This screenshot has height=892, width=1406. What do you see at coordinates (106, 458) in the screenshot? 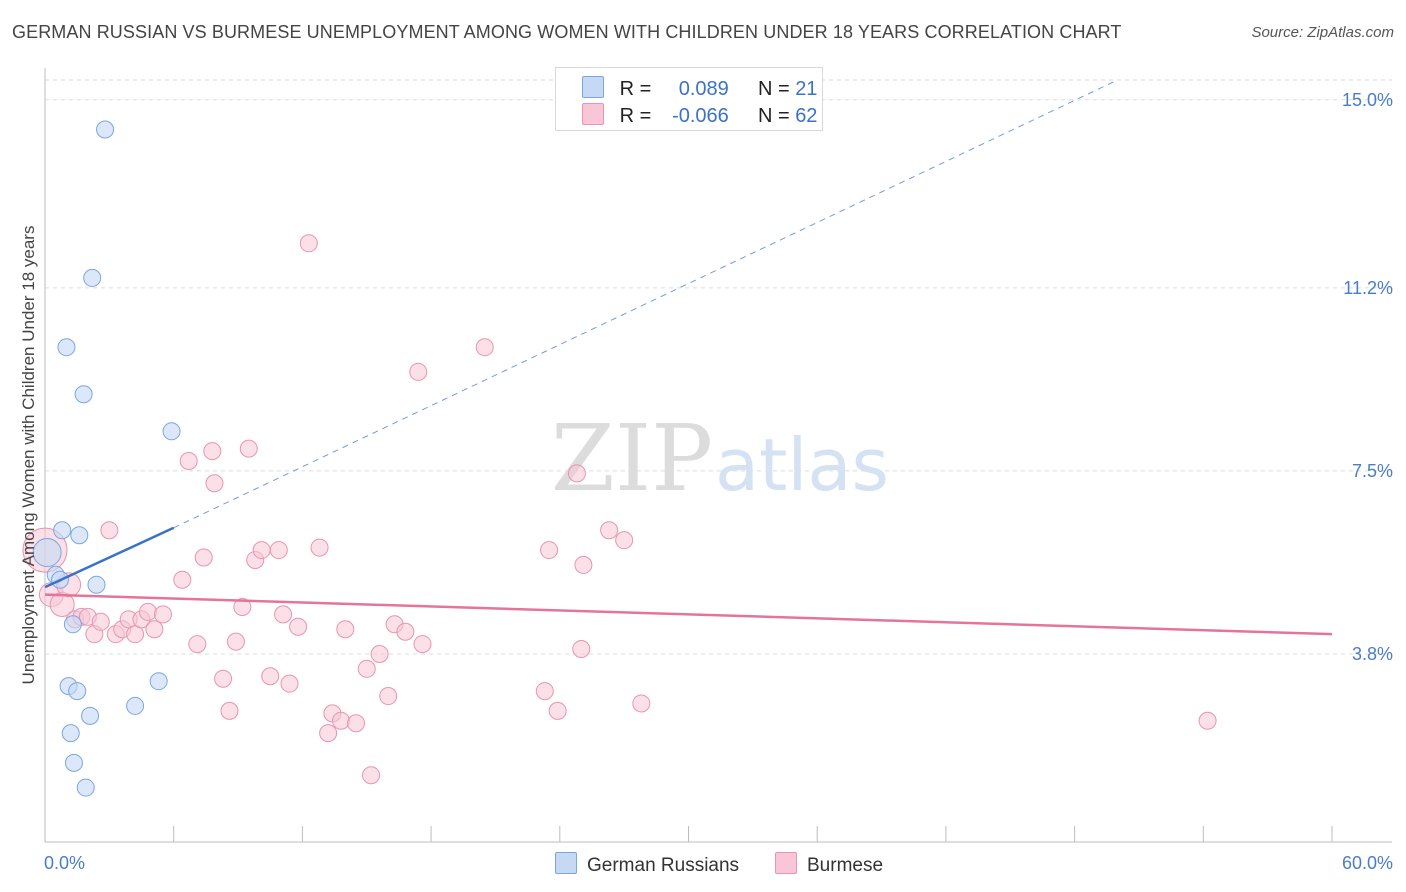
I see `german-russian-points` at bounding box center [106, 458].